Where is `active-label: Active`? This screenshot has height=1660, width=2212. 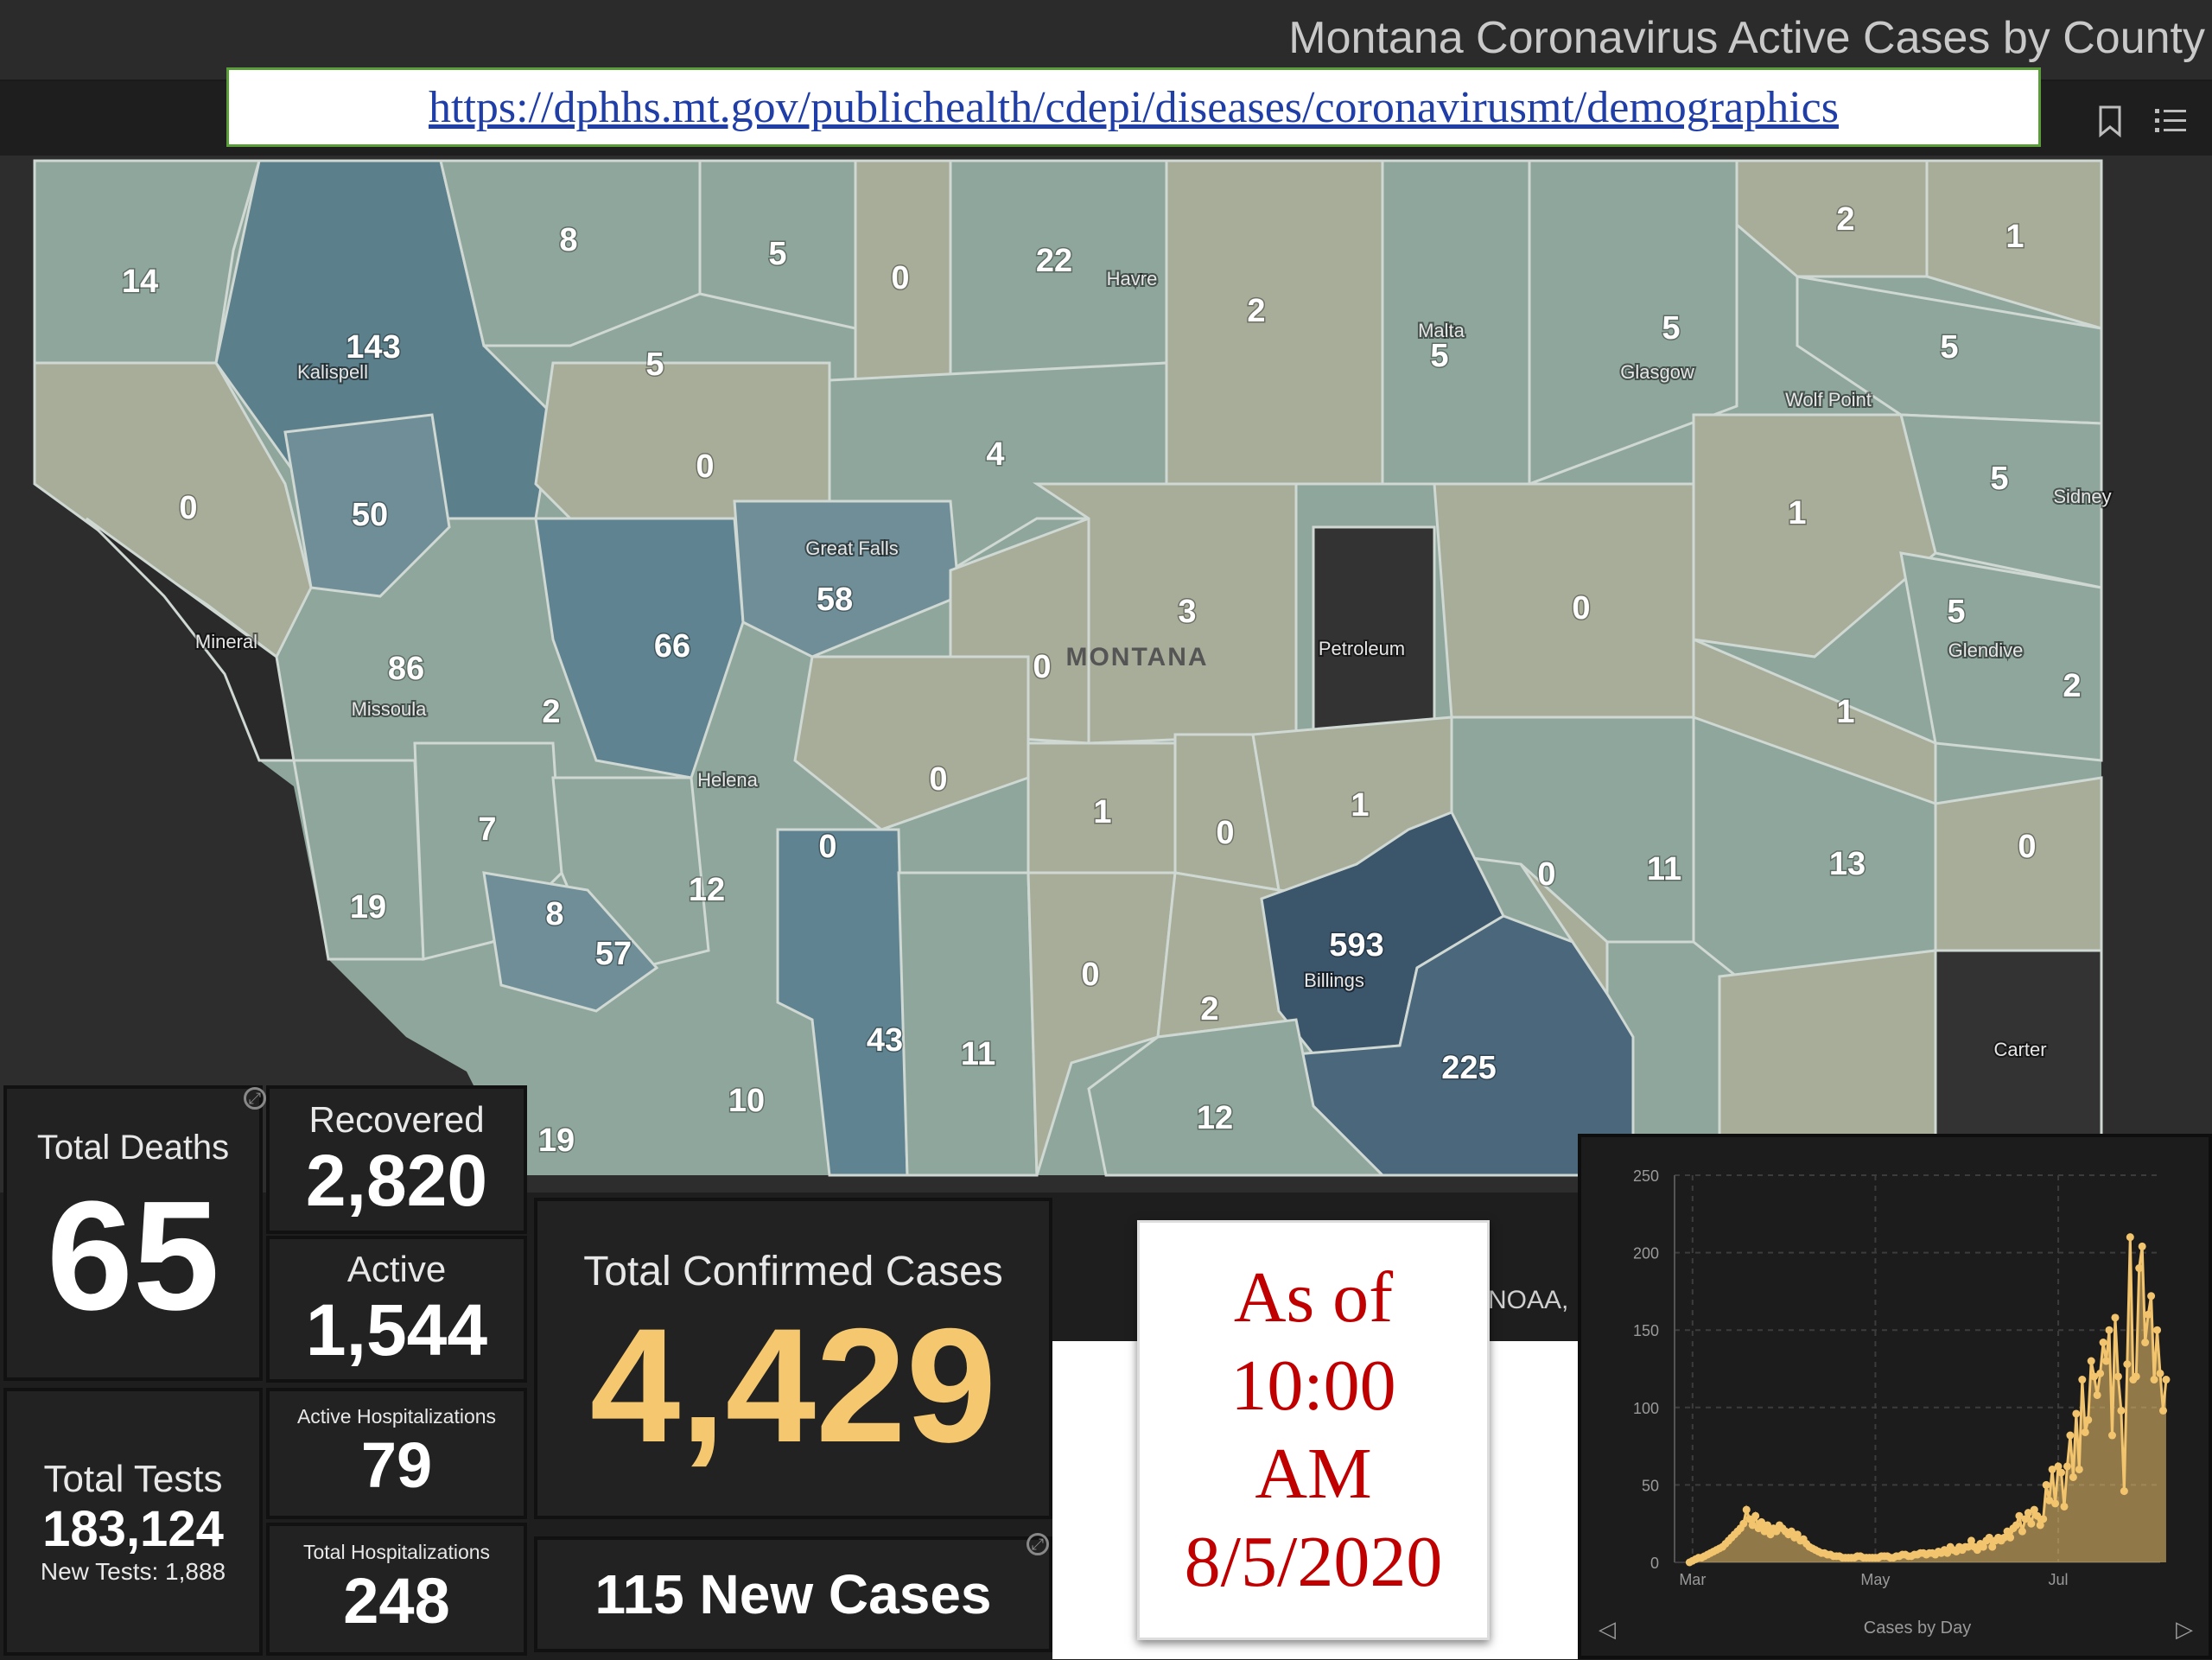
active-label: Active is located at coordinates (396, 1269).